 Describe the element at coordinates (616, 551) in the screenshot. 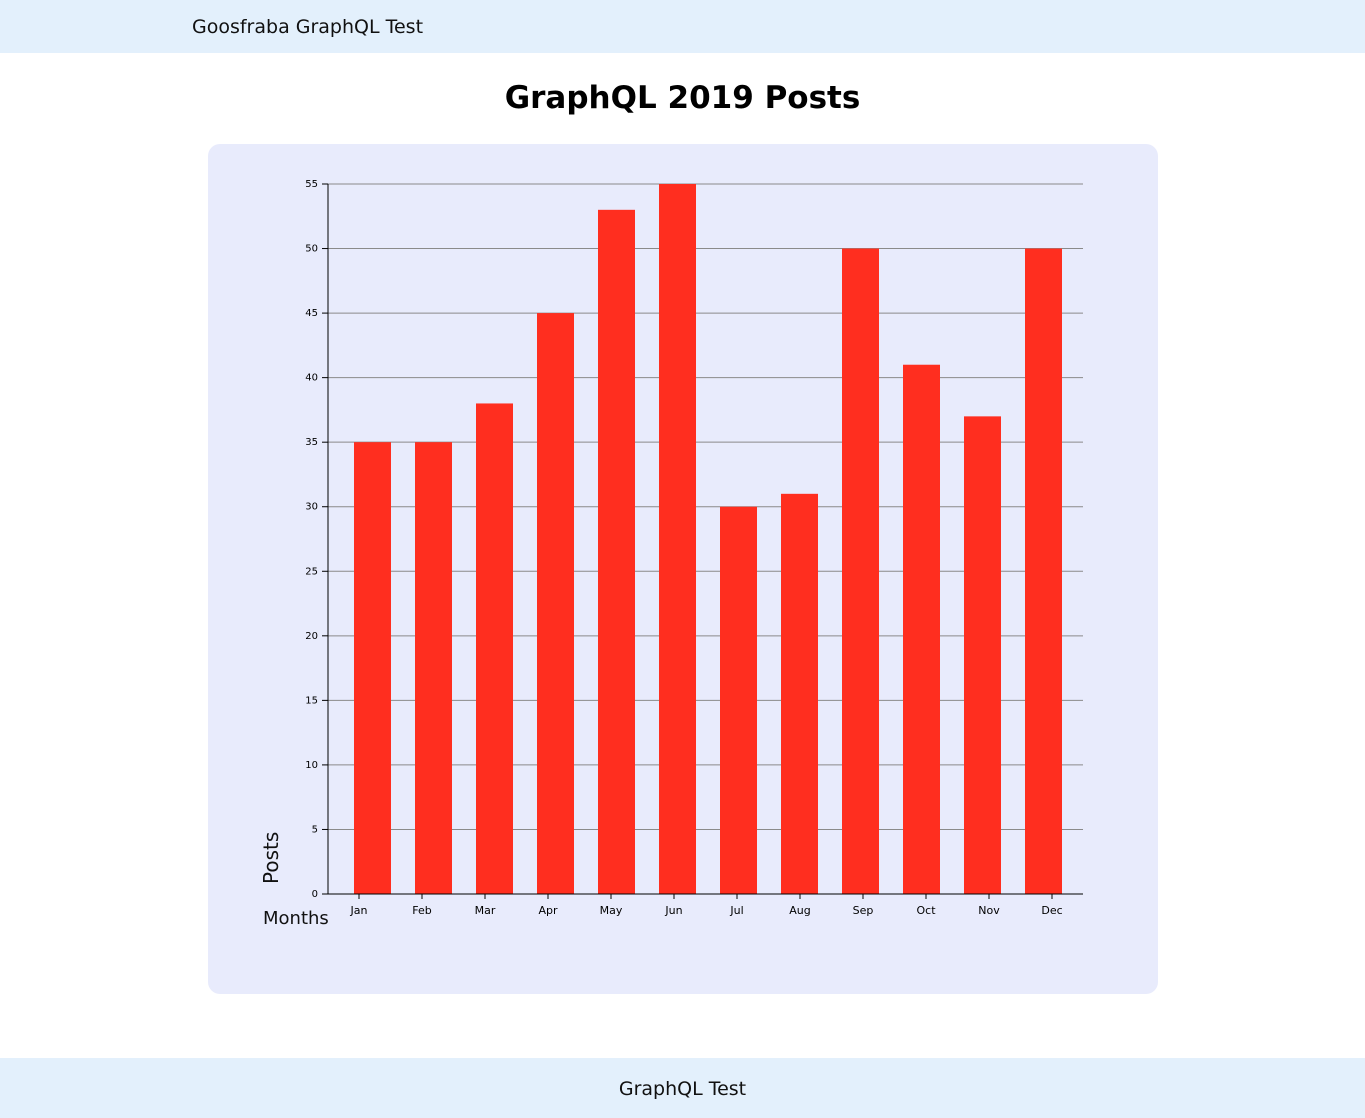

I see `bar-may` at that location.